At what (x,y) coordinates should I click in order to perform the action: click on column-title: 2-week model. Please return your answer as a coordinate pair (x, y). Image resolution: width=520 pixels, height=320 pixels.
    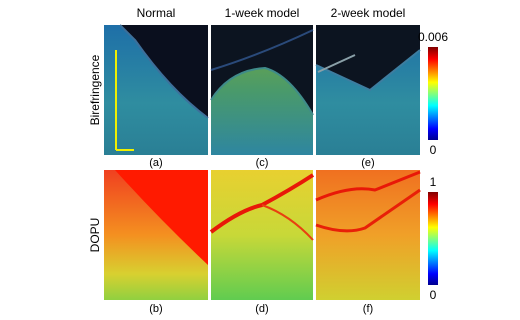
    Looking at the image, I should click on (368, 13).